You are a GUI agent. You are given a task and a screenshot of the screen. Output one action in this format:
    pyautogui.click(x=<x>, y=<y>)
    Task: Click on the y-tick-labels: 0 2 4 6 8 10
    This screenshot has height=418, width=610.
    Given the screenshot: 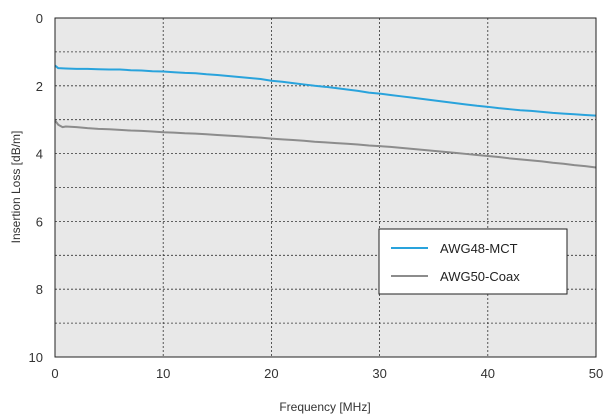 What is the action you would take?
    pyautogui.click(x=36, y=188)
    